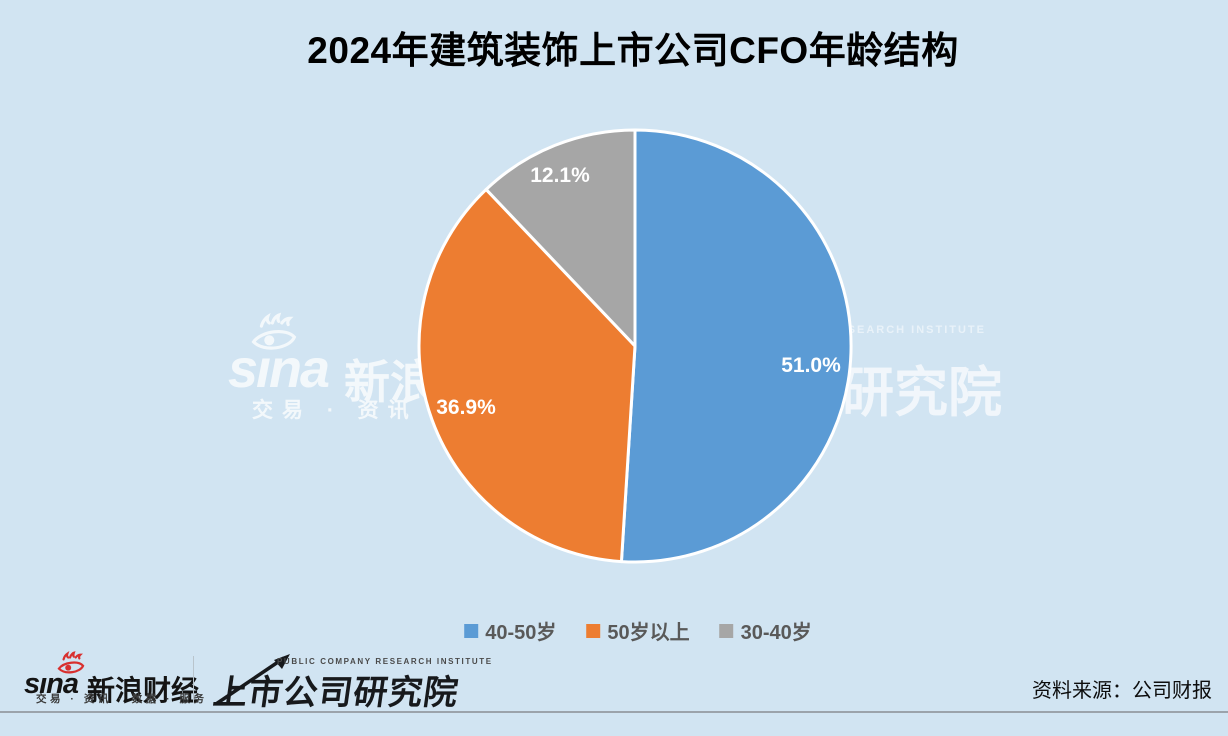 This screenshot has height=736, width=1228. What do you see at coordinates (385, 661) in the screenshot?
I see `institute-caps-text: PUBLIC COMPANY RESEARCH INSTITUTE` at bounding box center [385, 661].